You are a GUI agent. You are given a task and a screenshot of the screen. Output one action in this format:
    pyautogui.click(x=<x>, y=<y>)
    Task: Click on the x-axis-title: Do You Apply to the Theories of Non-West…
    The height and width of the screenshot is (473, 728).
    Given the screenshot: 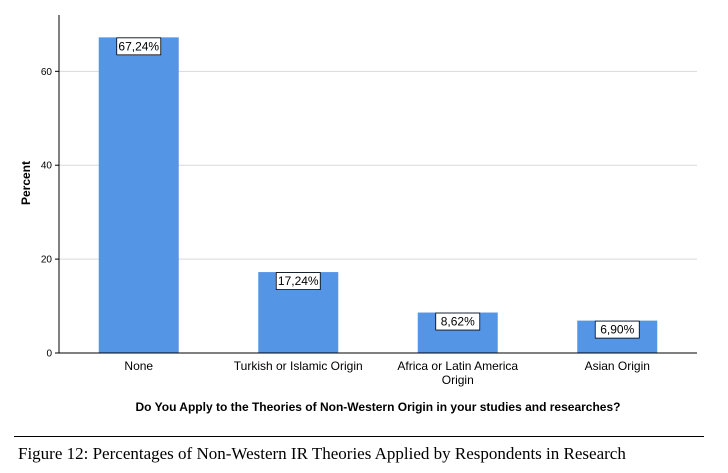 What is the action you would take?
    pyautogui.click(x=378, y=407)
    